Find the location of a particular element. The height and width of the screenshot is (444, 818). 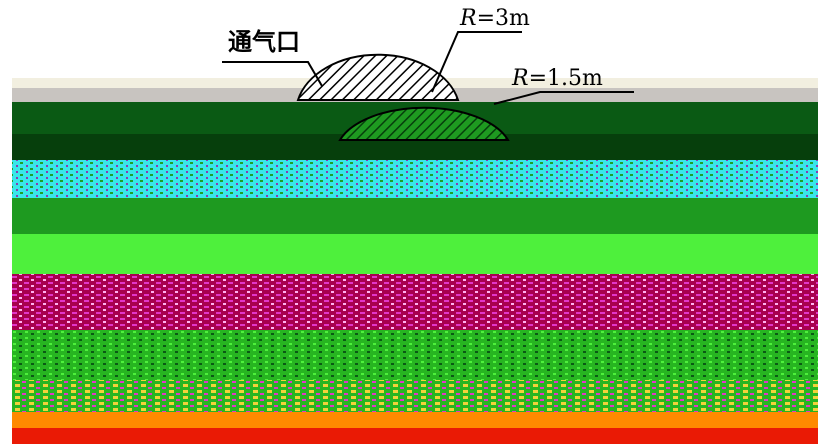

layer-bright-green is located at coordinates (415, 254).